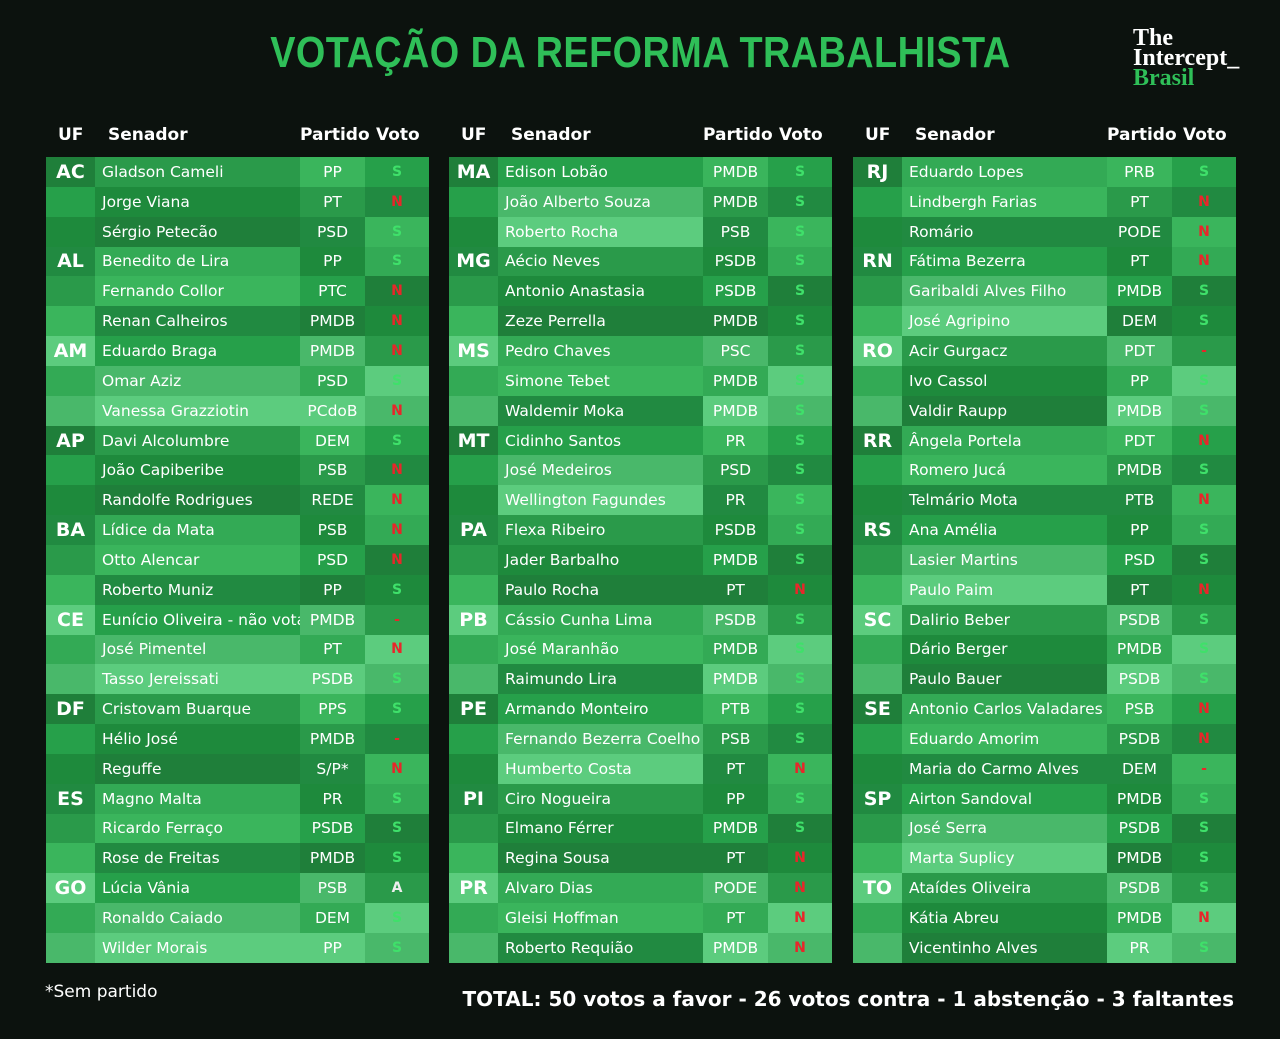  What do you see at coordinates (1004, 828) in the screenshot?
I see `senator-name: José Serra` at bounding box center [1004, 828].